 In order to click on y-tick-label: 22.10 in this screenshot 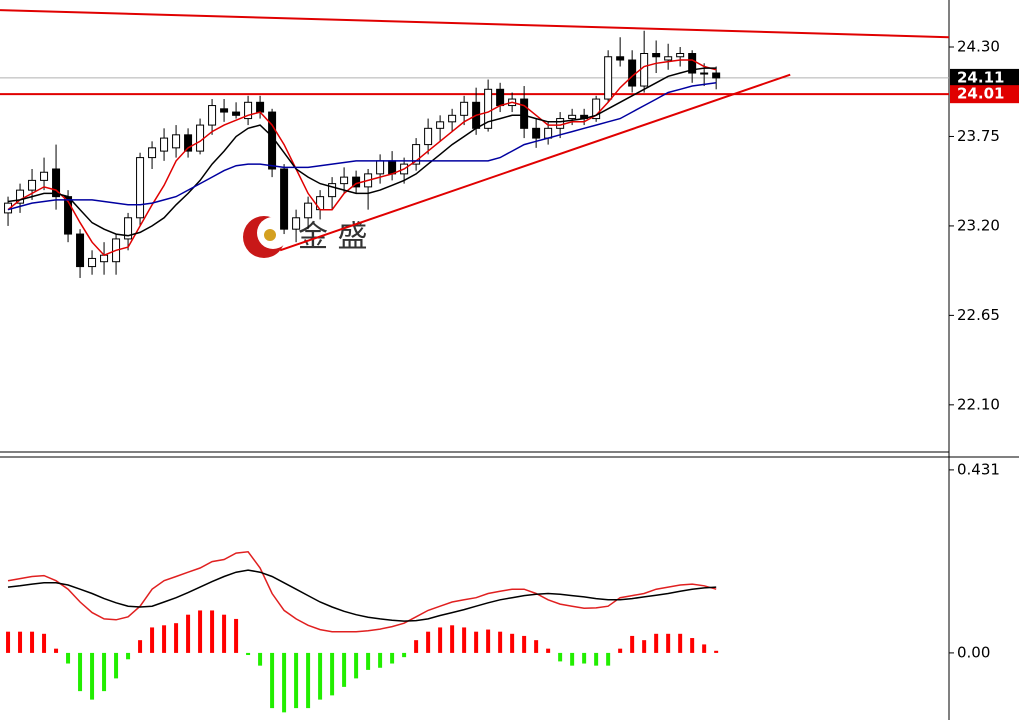, I will do `click(978, 404)`.